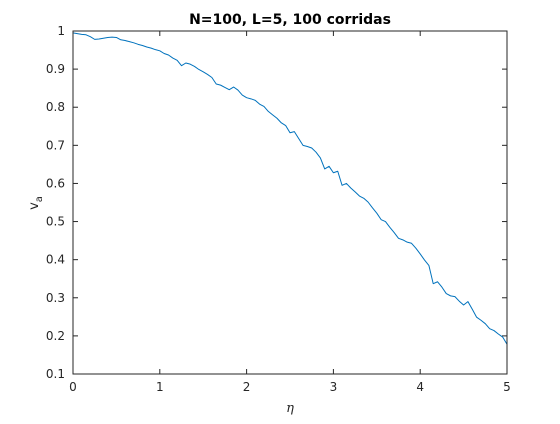  I want to click on x-tick-label: 1, so click(160, 387).